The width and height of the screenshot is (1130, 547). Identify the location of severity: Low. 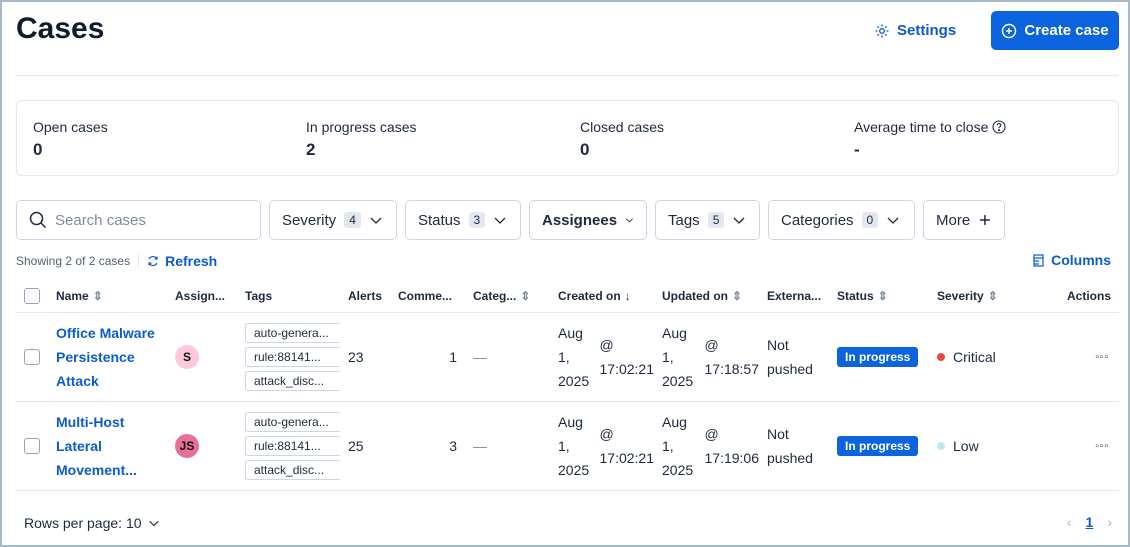
(979, 446).